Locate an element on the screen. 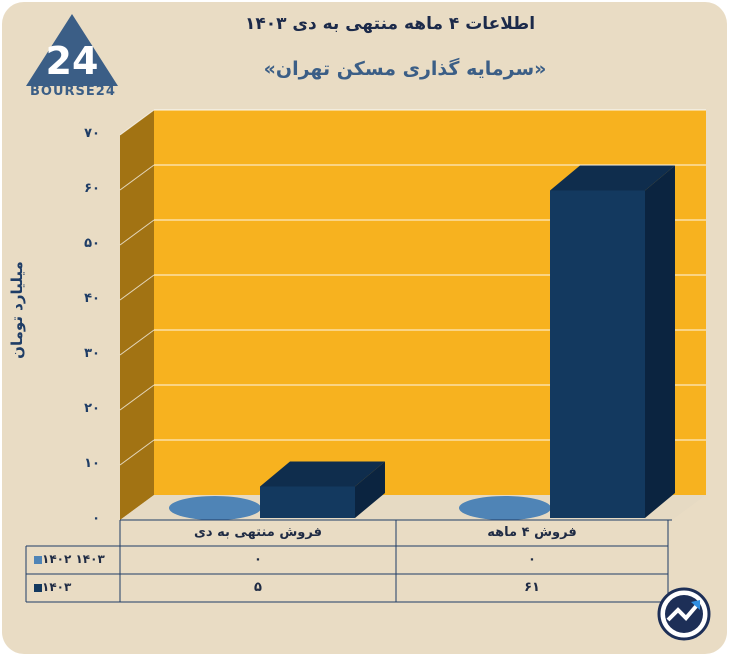 This screenshot has height=656, width=729. legend-label: ۱۴۰۲ ۱۴۰۳ is located at coordinates (73, 559).